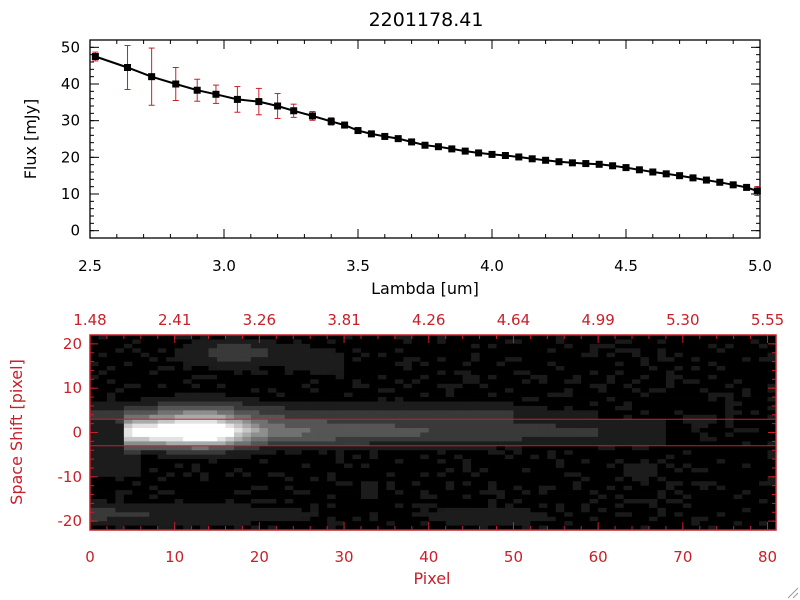  Describe the element at coordinates (598, 557) in the screenshot. I see `image-x-tick-label: 60` at that location.